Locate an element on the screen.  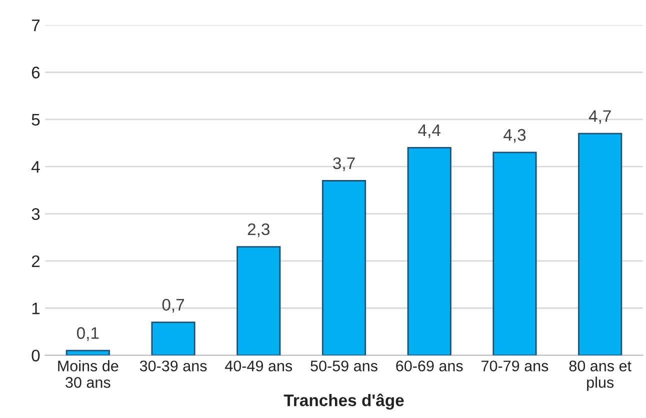
x-tick-label: 60-69 ans is located at coordinates (429, 366).